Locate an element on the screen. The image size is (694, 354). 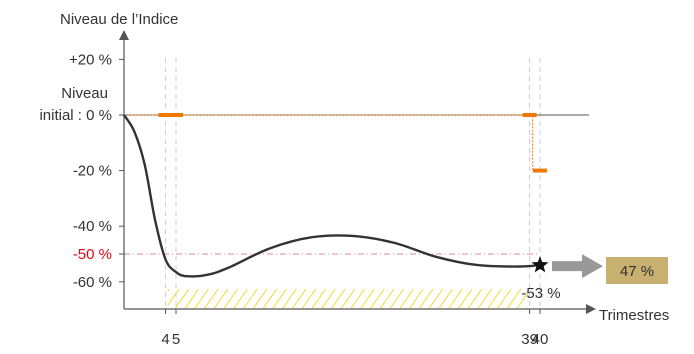
y-tick-label: Niveau initial : 0 % is located at coordinates (75, 104).